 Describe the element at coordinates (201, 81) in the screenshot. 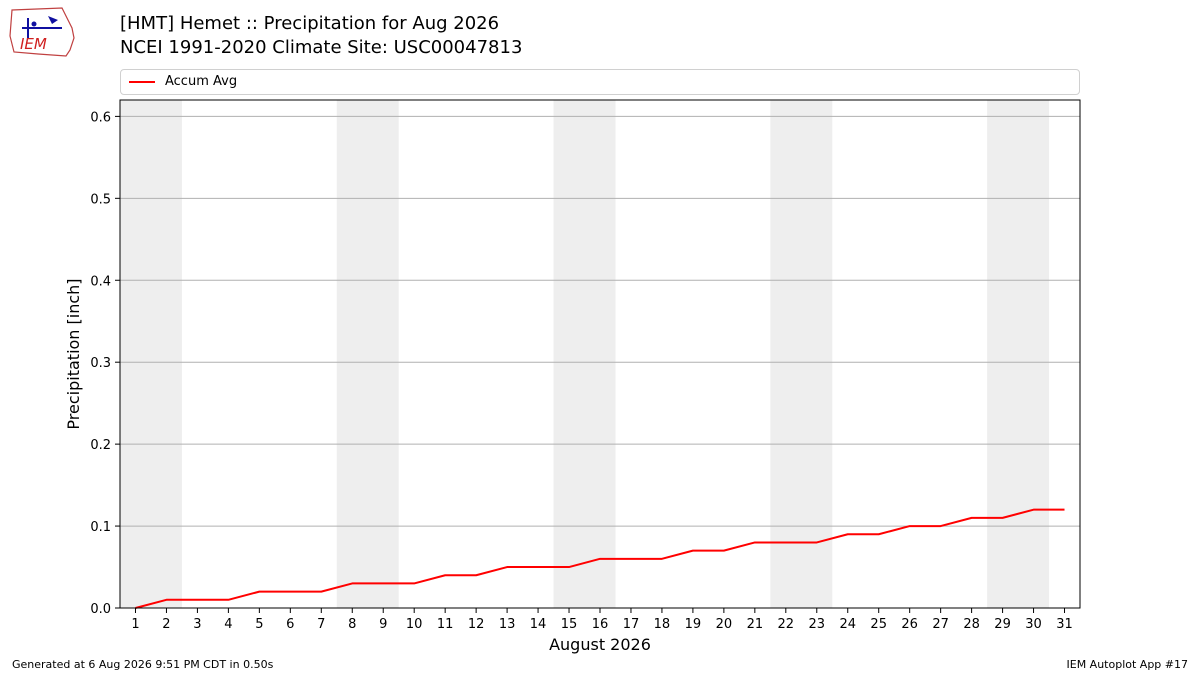

I see `legend-label: Accum Avg` at that location.